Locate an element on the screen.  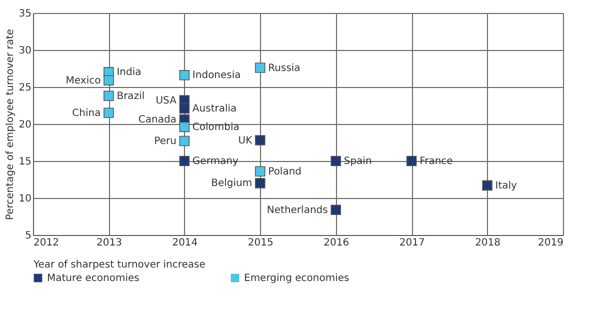
legend-label: Mature economies is located at coordinates (93, 278).